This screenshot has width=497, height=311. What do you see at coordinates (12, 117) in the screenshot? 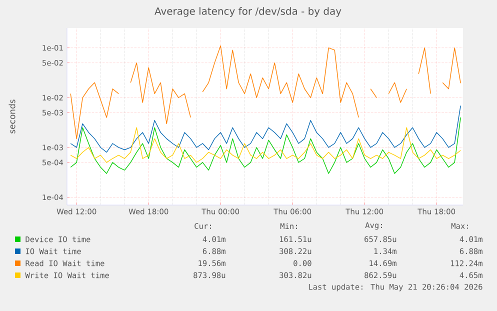
I see `y-axis-title: seconds` at bounding box center [12, 117].